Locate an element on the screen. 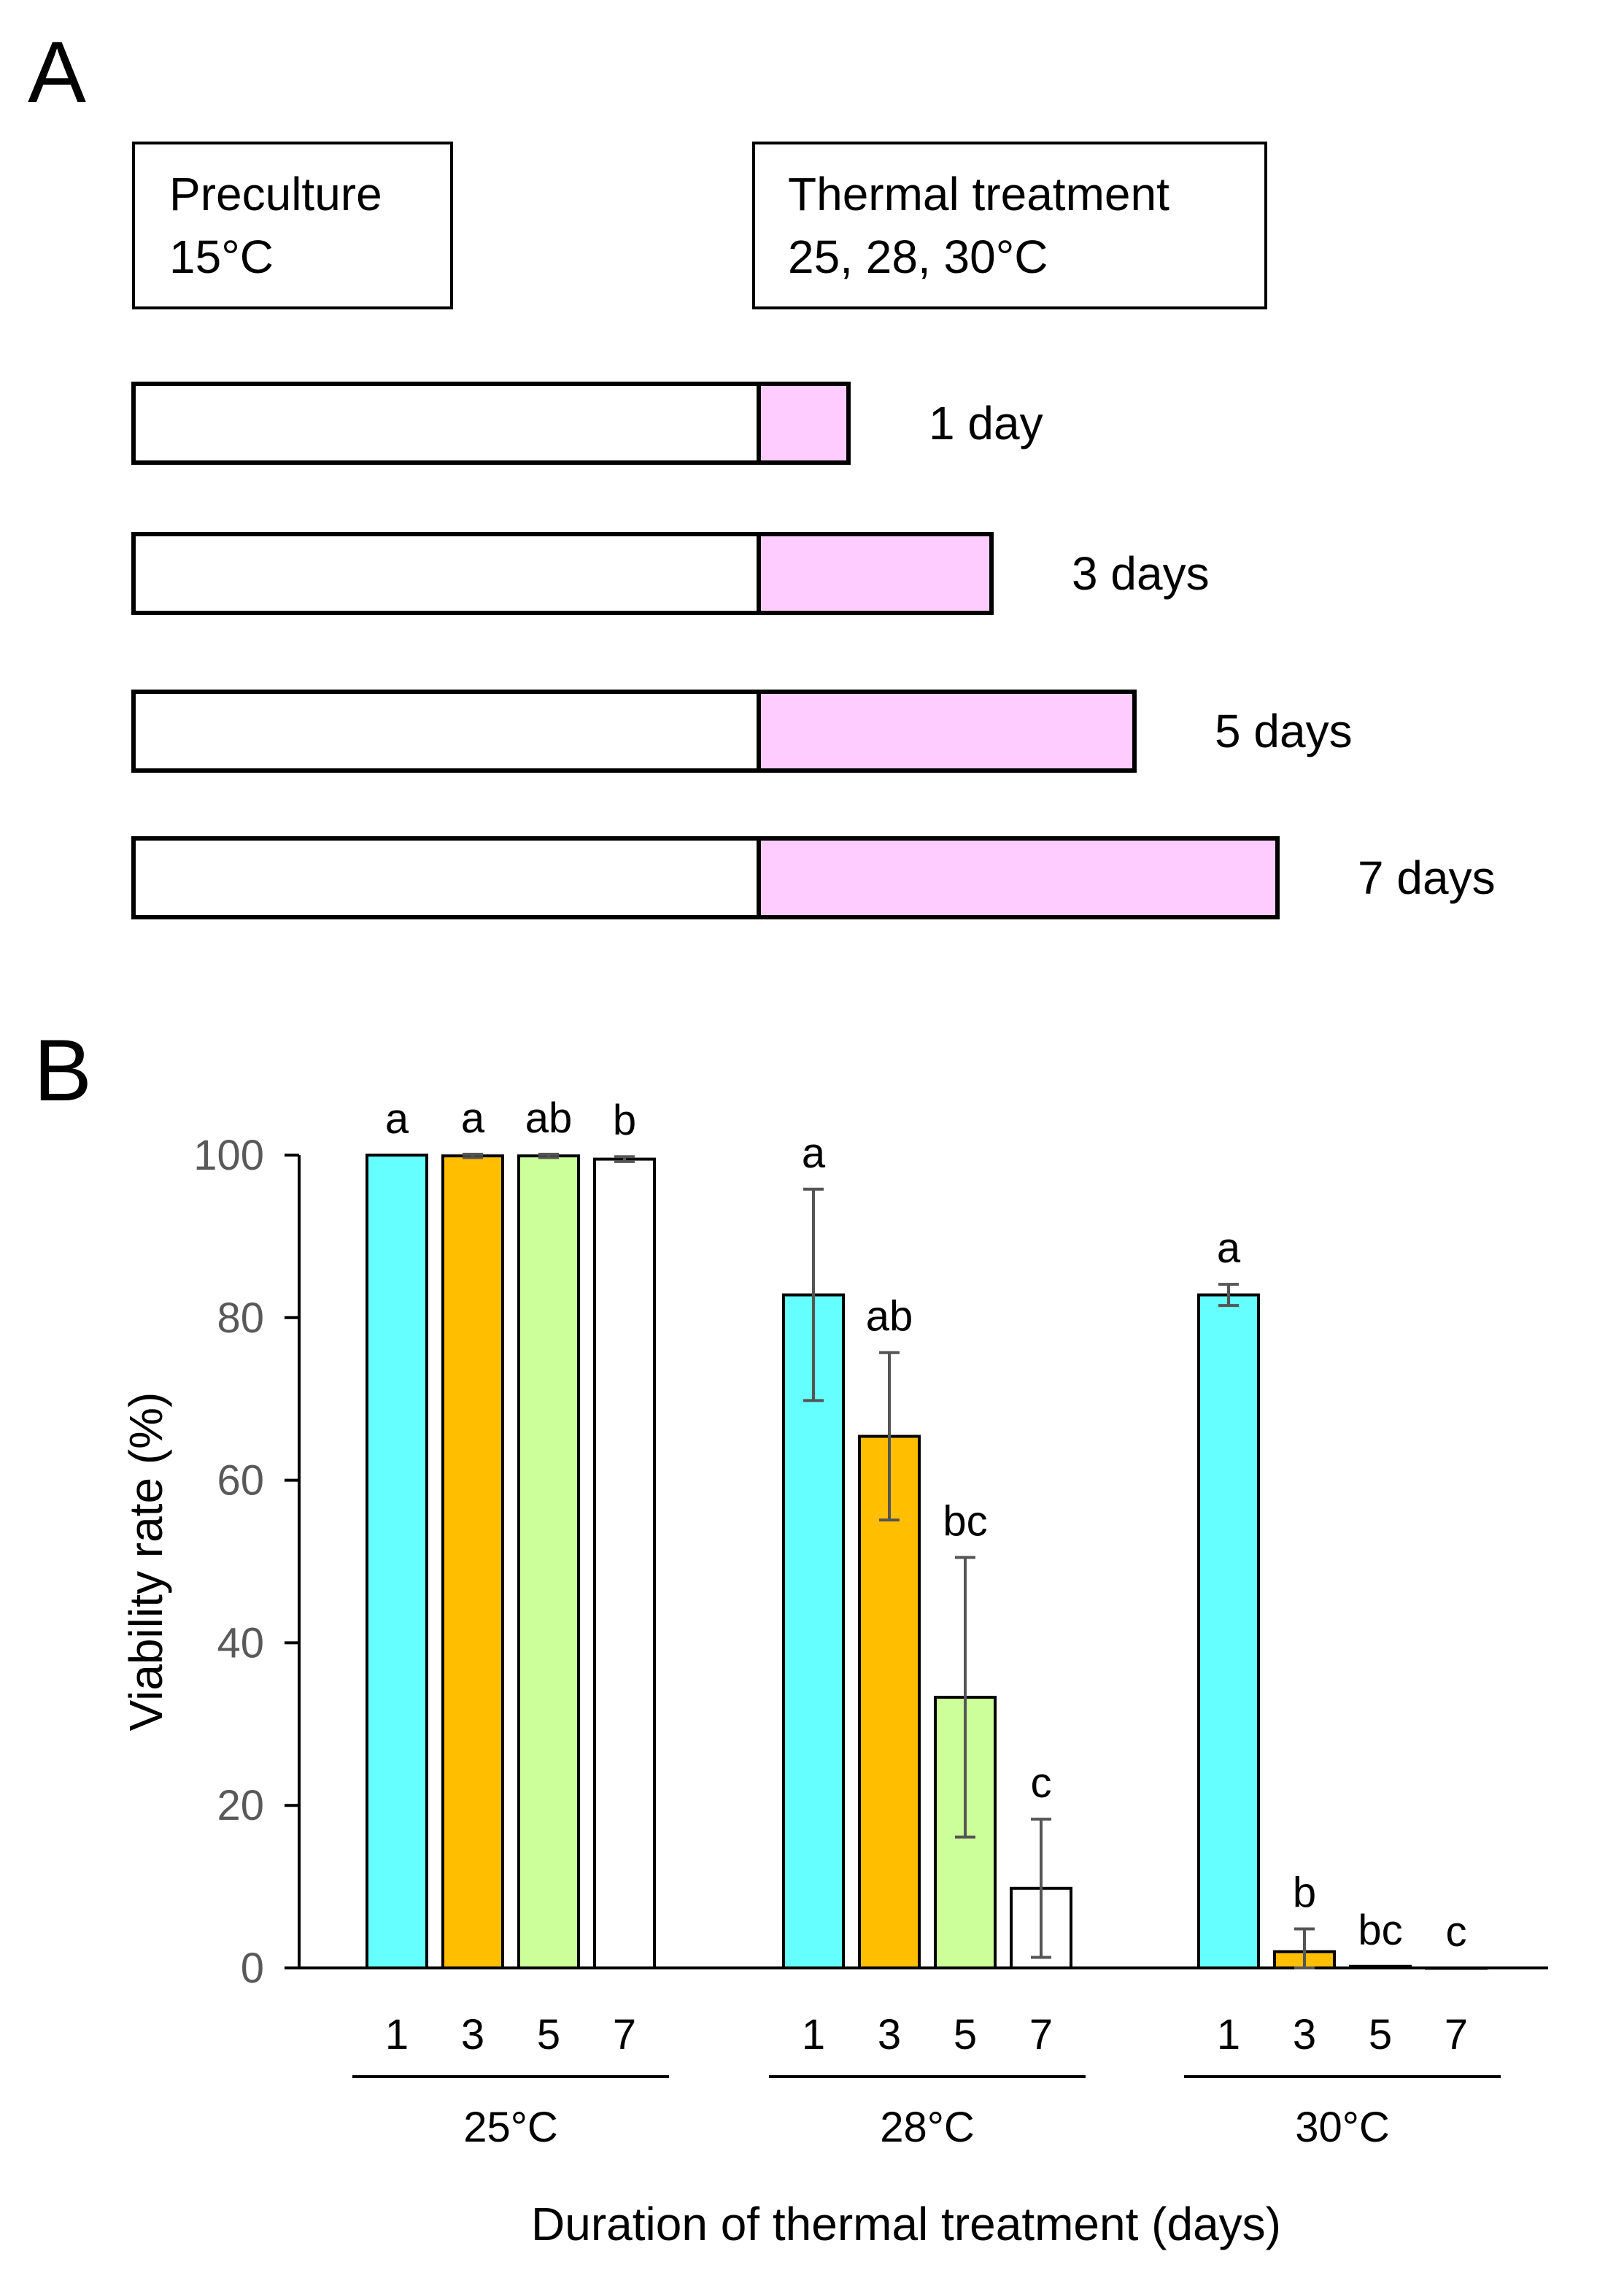  bar-group1-day1 is located at coordinates (397, 1562).